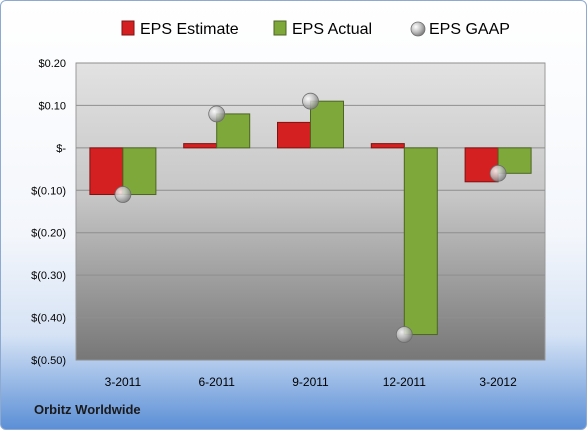 Image resolution: width=587 pixels, height=430 pixels. What do you see at coordinates (189, 29) in the screenshot?
I see `legend-label-eps-estimate: EPS Estimate` at bounding box center [189, 29].